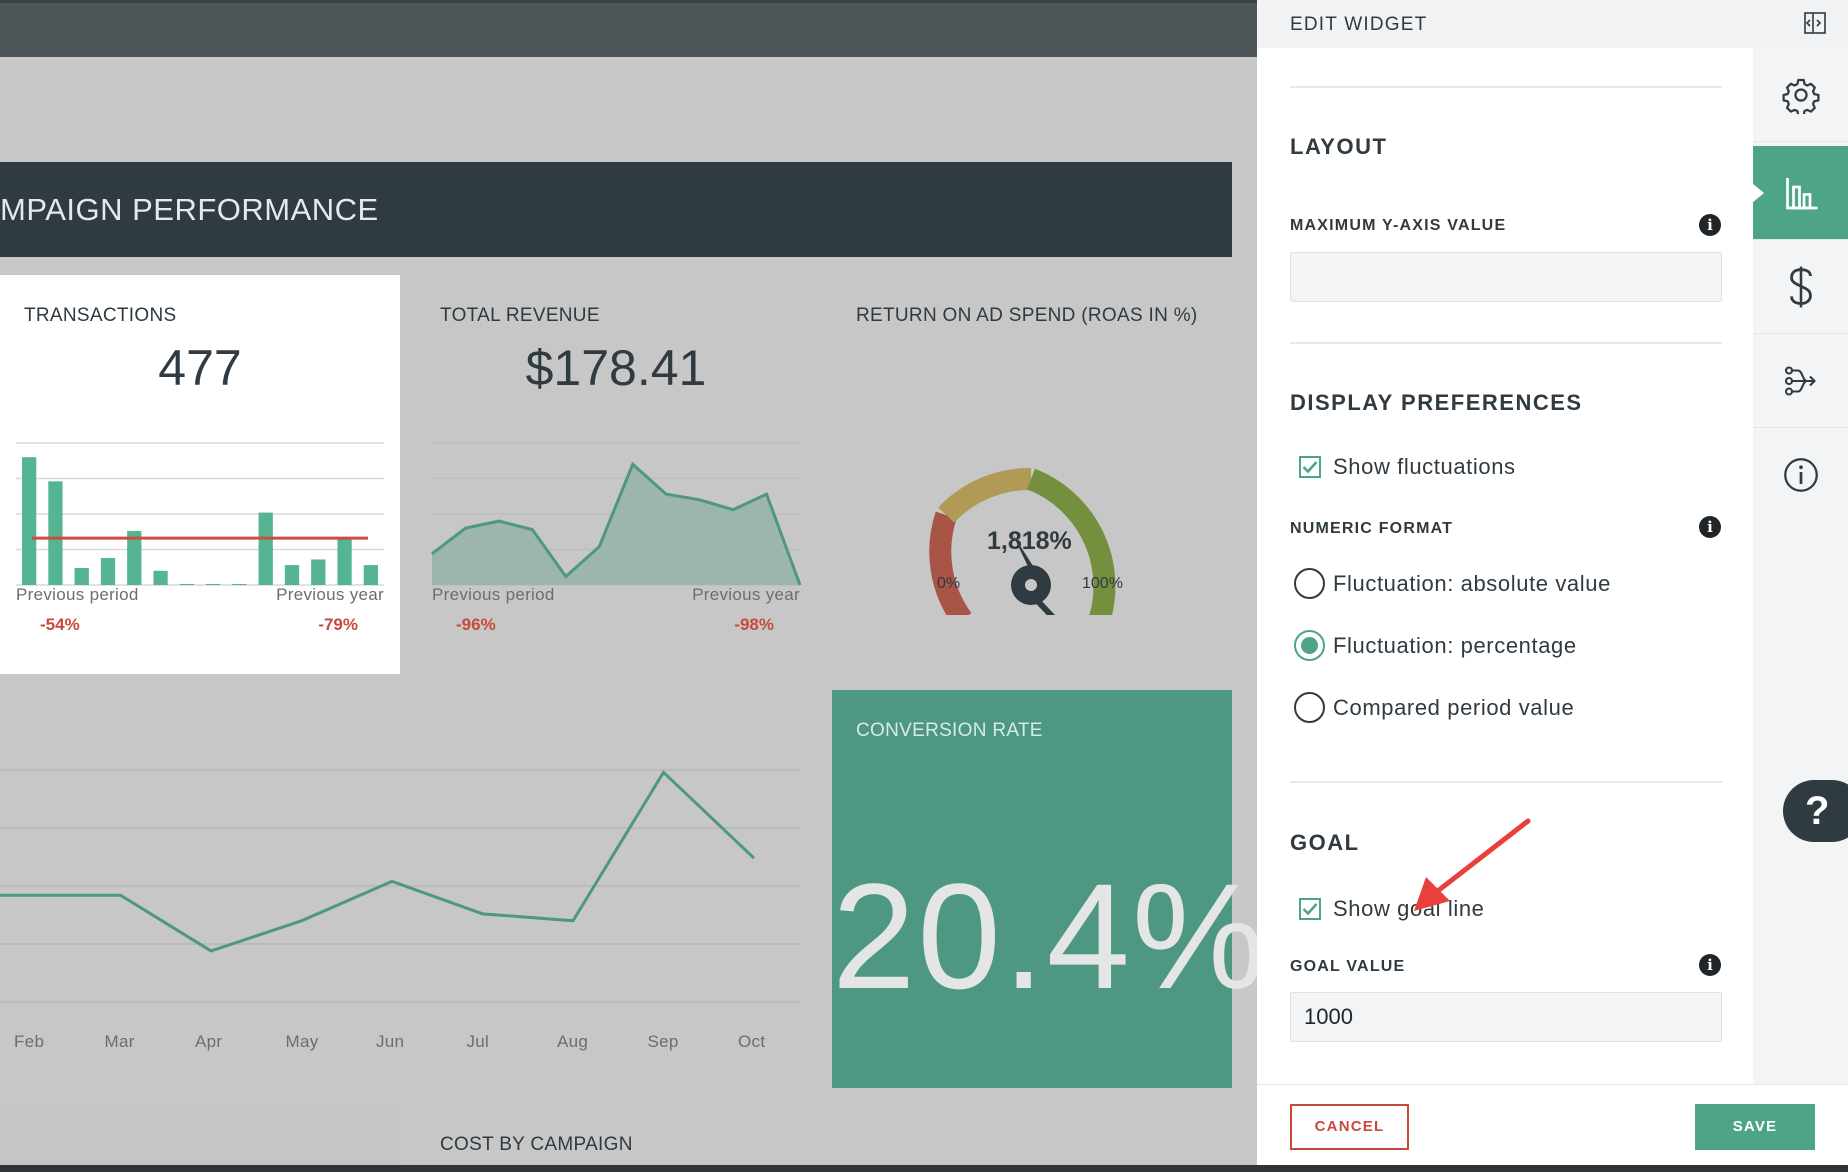  Describe the element at coordinates (29, 1041) in the screenshot. I see `x-axis-label: Feb` at that location.